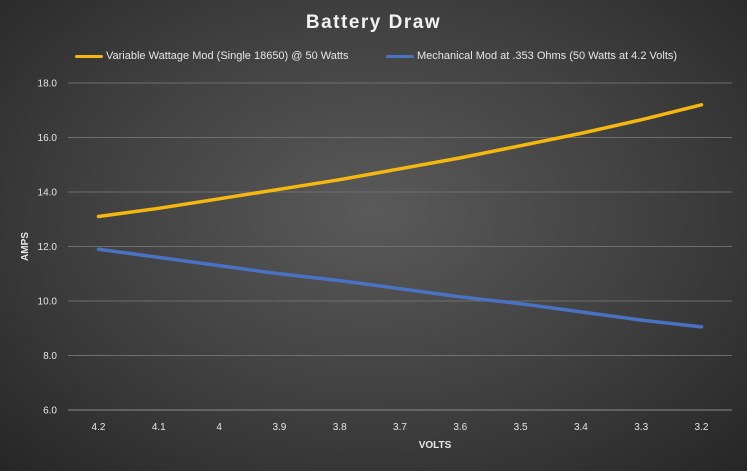  Describe the element at coordinates (50, 356) in the screenshot. I see `y-tick-label: 8.0` at that location.